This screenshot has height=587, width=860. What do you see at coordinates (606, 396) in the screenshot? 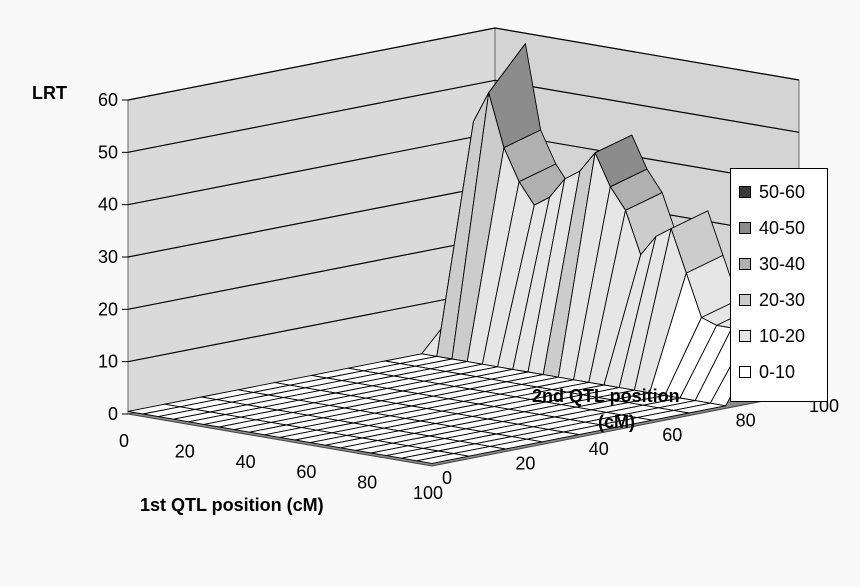
I see `y-axis-title-line1: 2nd QTL position` at bounding box center [606, 396].